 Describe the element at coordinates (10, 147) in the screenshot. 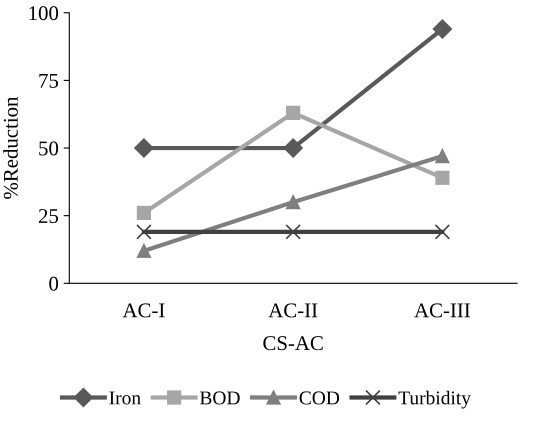

I see `y-axis-title: %Reduction` at that location.